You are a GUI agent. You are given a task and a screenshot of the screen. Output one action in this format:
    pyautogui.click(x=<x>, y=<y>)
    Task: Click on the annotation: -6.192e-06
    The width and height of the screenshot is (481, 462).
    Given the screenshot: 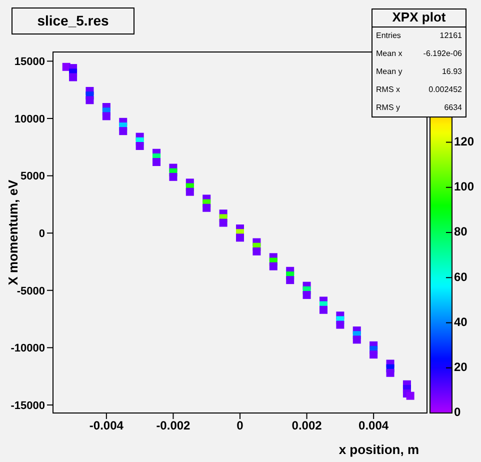 What is the action you would take?
    pyautogui.click(x=443, y=53)
    